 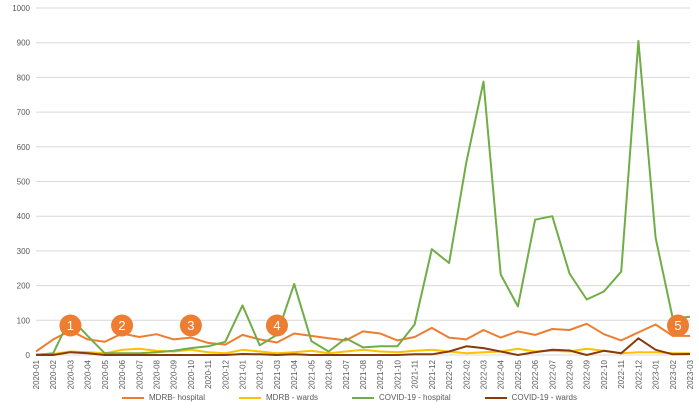 I want to click on y-axis-ticks: 0 100 200 300 400 500 600 700 800 900 1000, so click(x=21, y=182).